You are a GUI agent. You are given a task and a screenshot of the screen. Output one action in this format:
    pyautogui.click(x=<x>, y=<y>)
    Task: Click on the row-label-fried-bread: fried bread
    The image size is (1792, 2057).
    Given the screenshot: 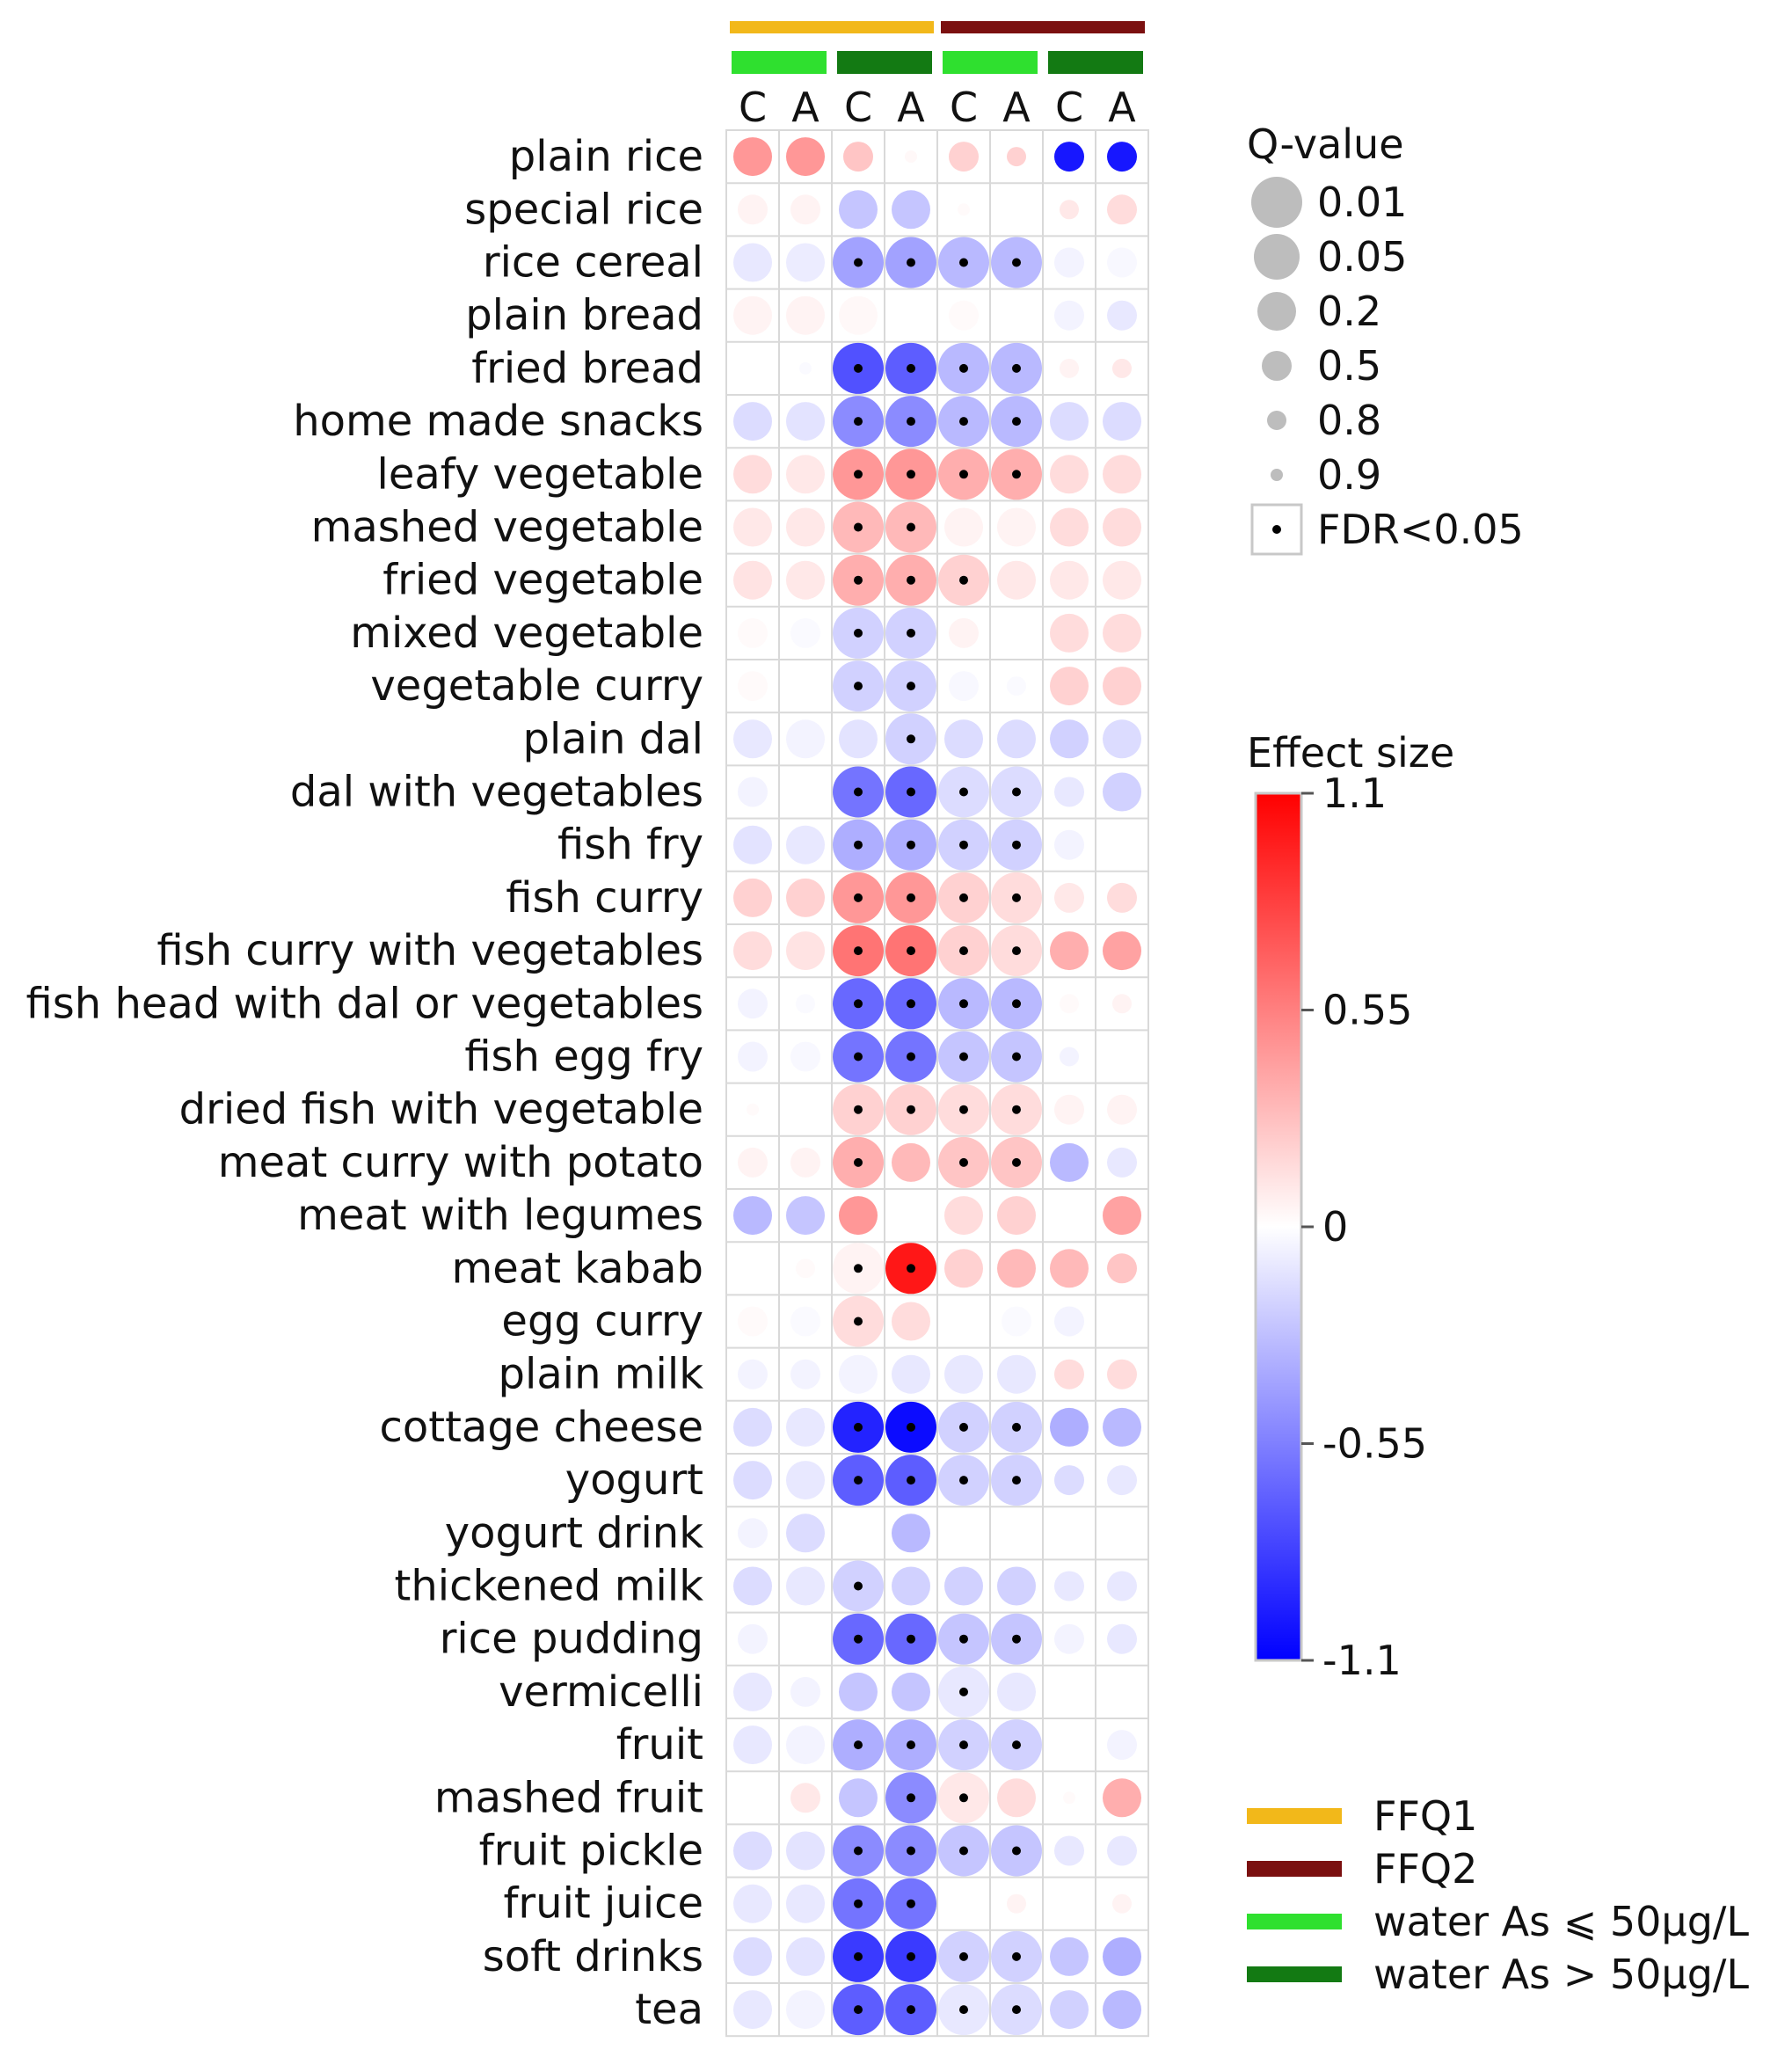 What is the action you would take?
    pyautogui.click(x=587, y=368)
    